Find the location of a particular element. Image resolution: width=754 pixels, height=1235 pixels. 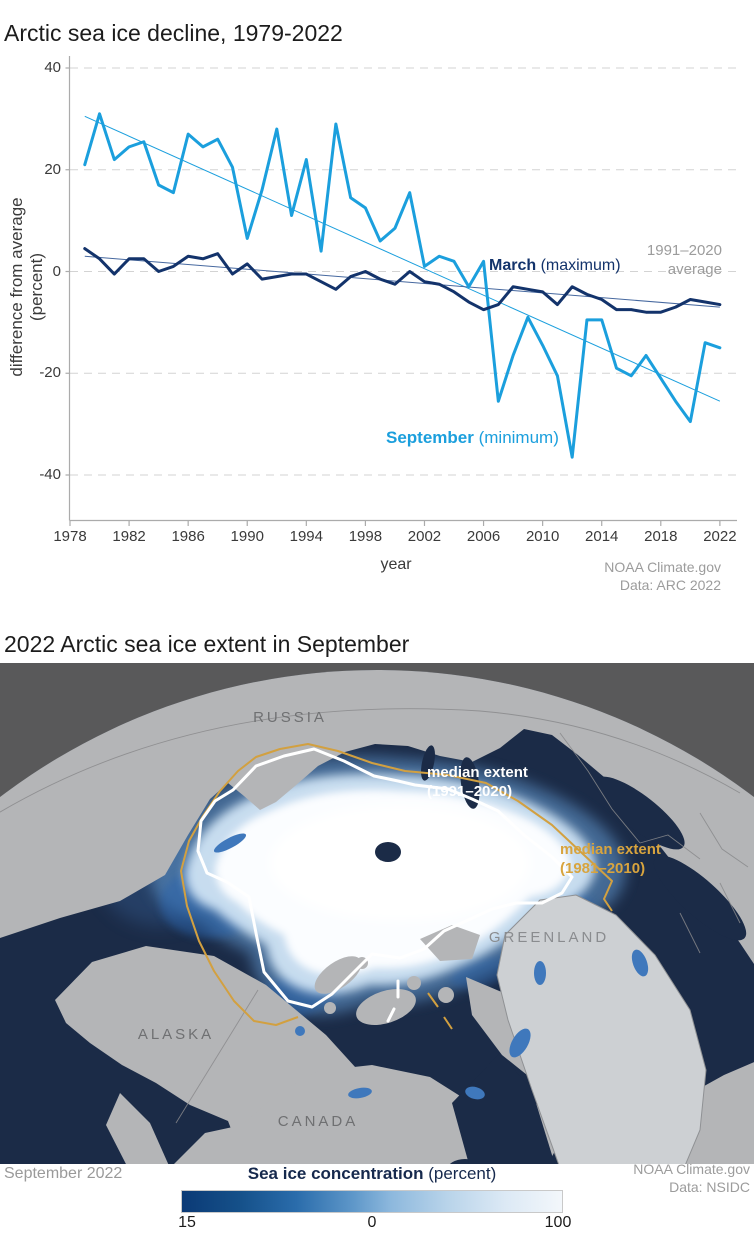

y-axis-title-line1: difference from average is located at coordinates (16, 287).